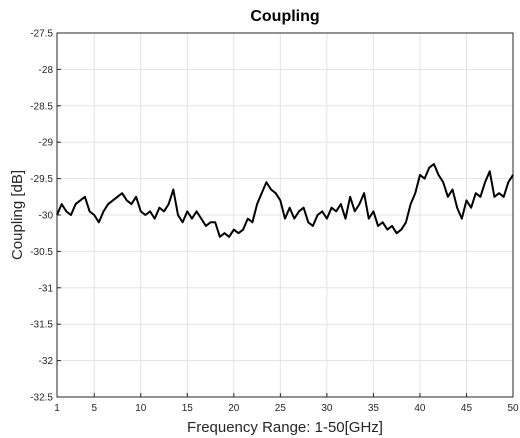 Image resolution: width=520 pixels, height=438 pixels. Describe the element at coordinates (234, 408) in the screenshot. I see `x-tick-label: 20` at that location.